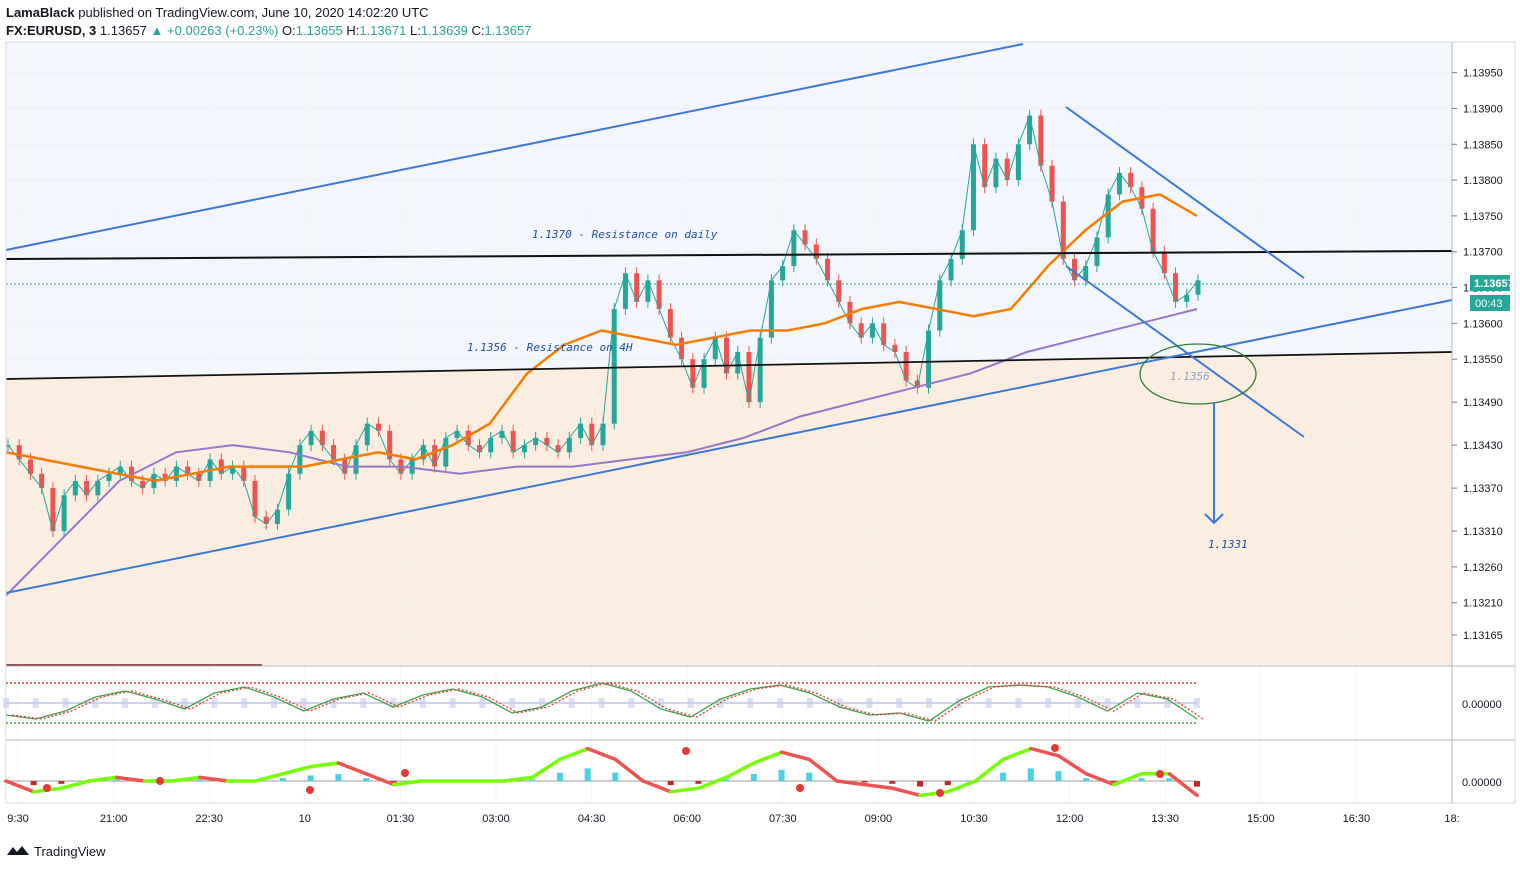 The image size is (1520, 870). Describe the element at coordinates (1483, 360) in the screenshot. I see `price-tick-label: 1.13550` at that location.